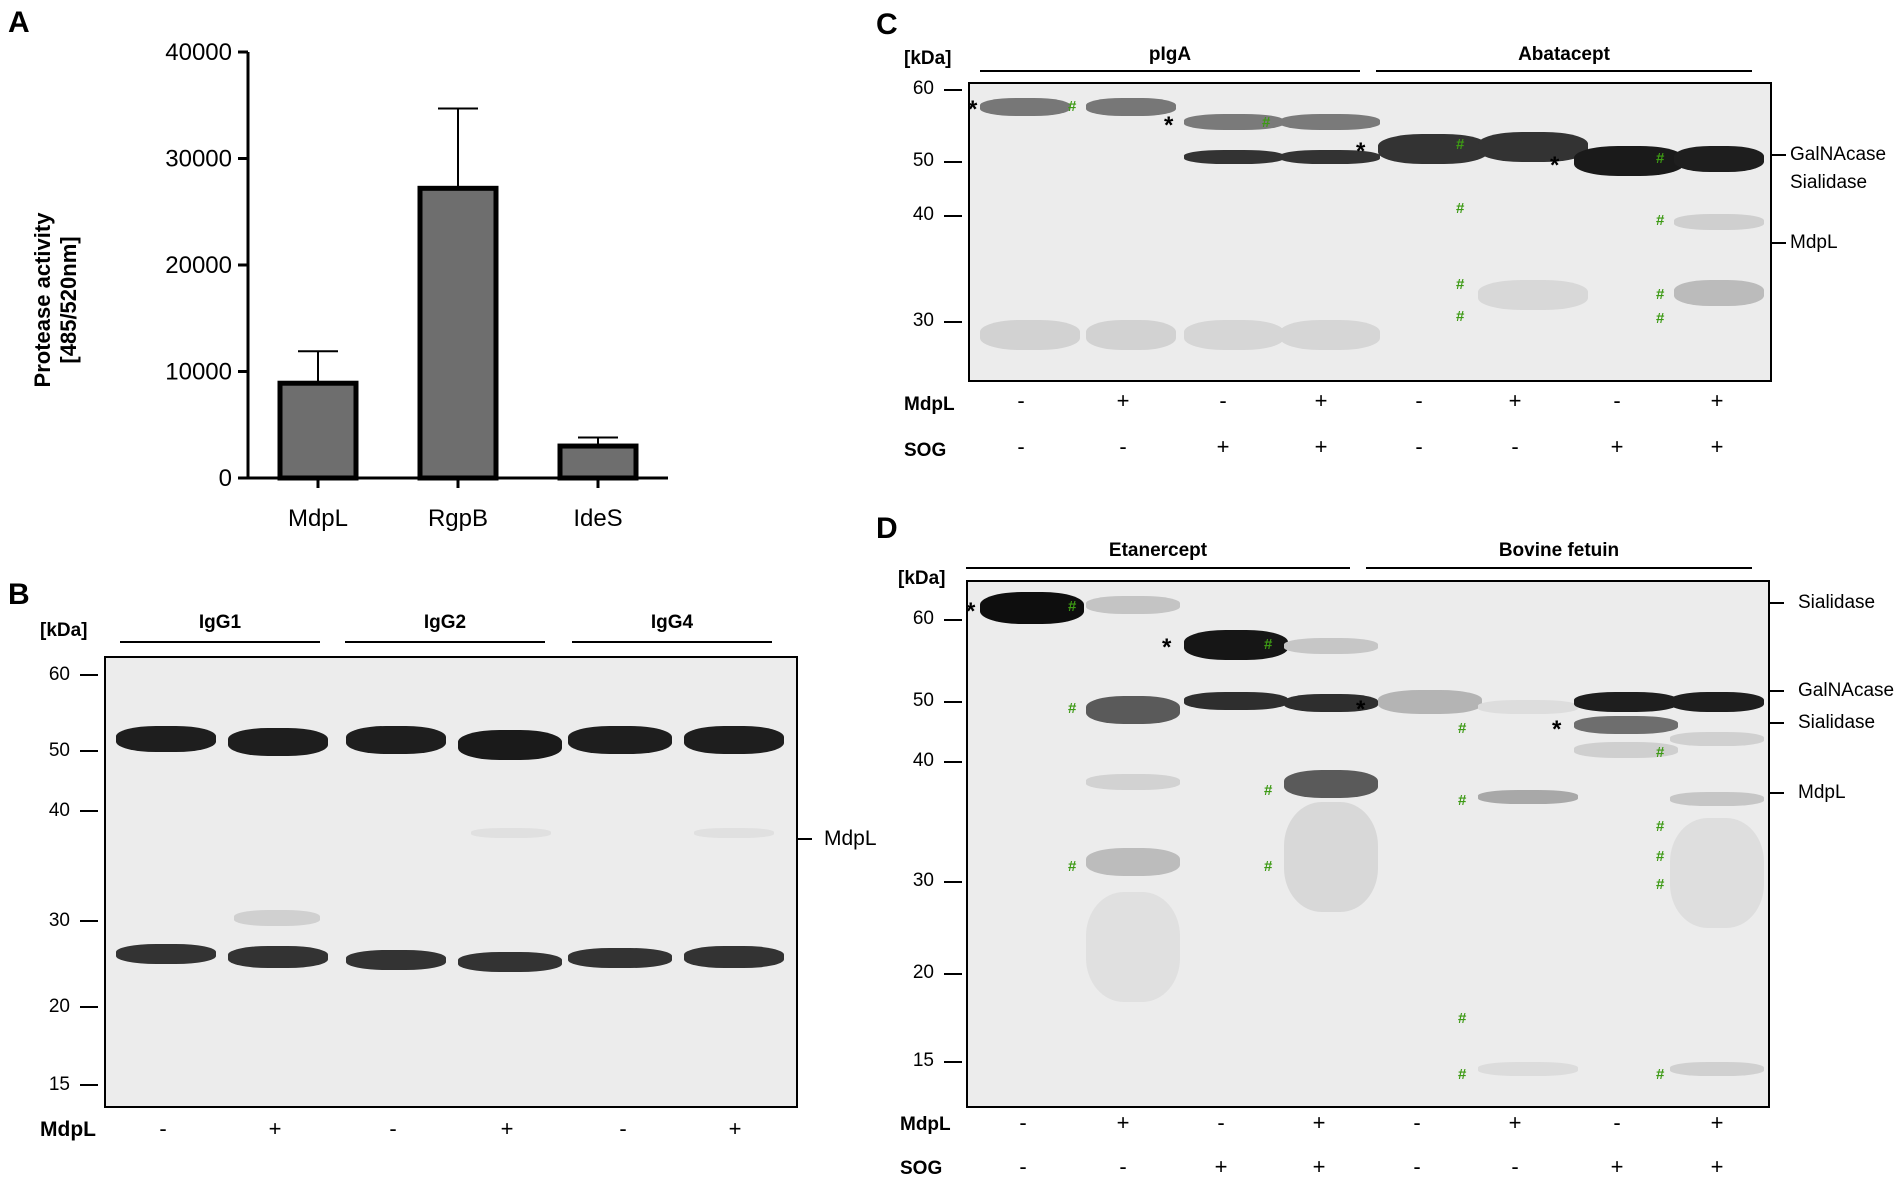  What do you see at coordinates (59, 1084) in the screenshot?
I see `gelB-marker-15: 15` at bounding box center [59, 1084].